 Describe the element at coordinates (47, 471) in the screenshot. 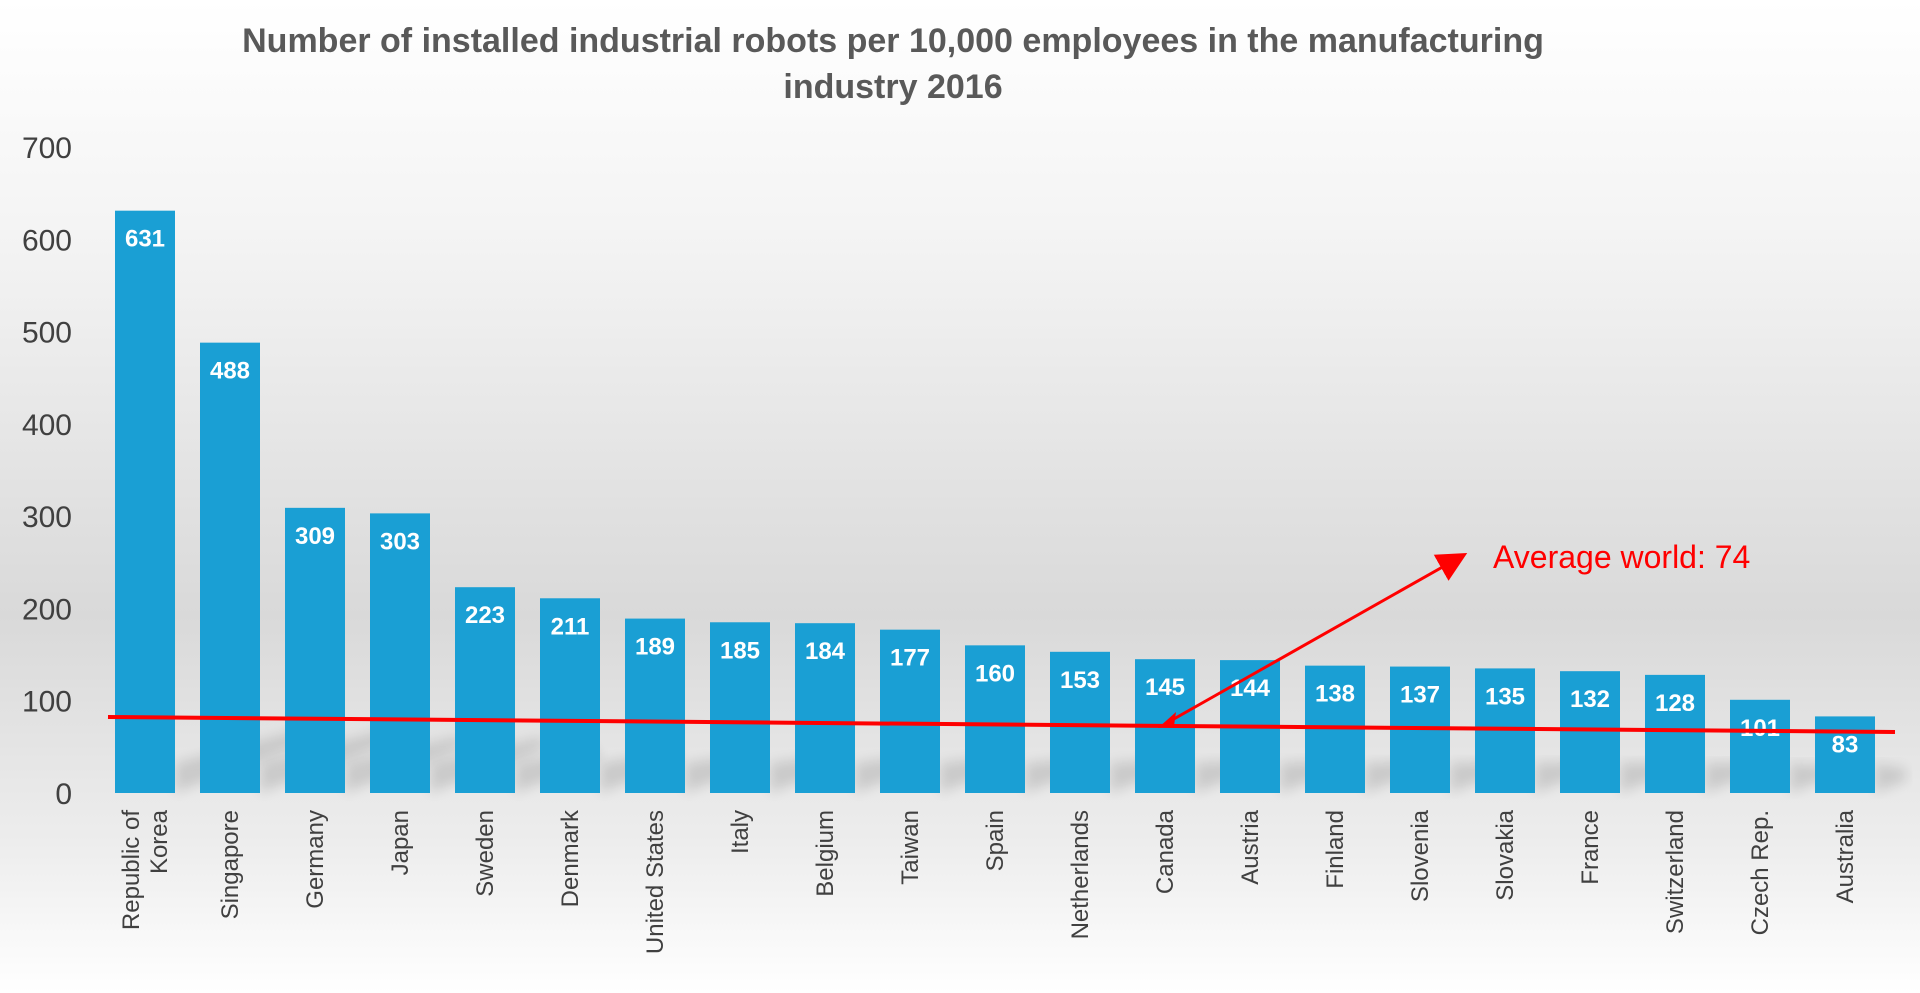

I see `y-axis: 0 100 200 300 400 500 600 700` at that location.